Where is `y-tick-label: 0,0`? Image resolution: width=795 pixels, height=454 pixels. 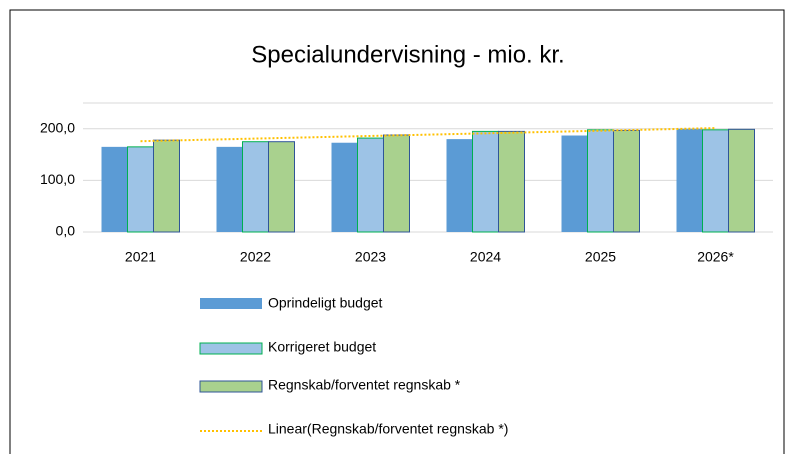 y-tick-label: 0,0 is located at coordinates (66, 231).